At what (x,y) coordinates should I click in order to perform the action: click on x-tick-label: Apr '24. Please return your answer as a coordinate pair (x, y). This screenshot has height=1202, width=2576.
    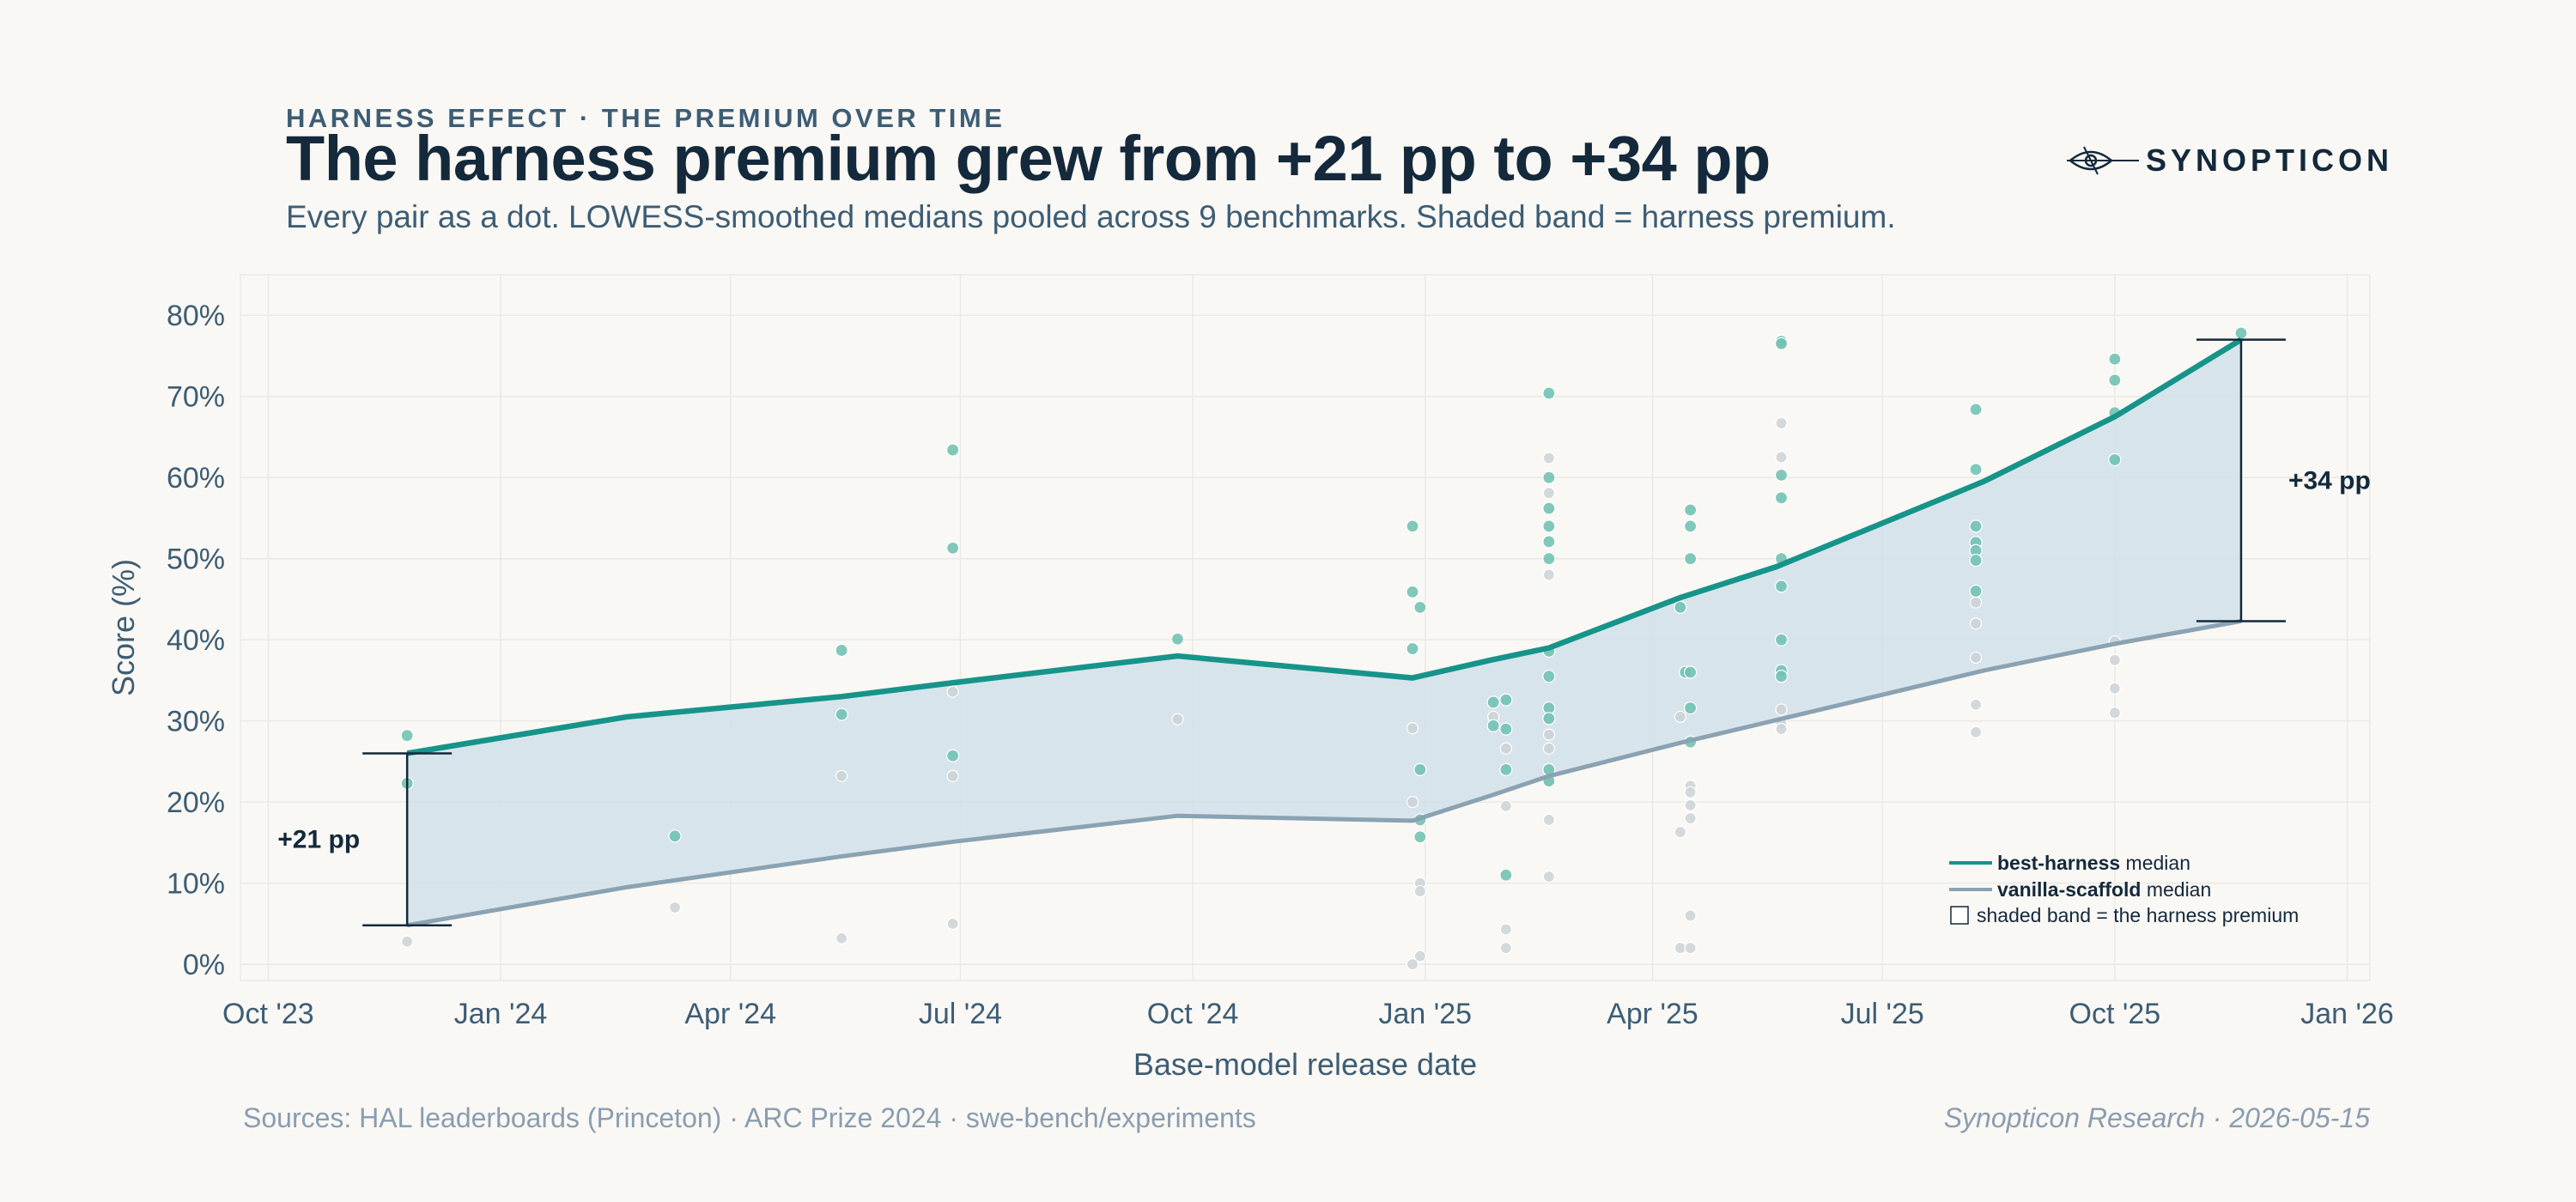
    Looking at the image, I should click on (730, 1014).